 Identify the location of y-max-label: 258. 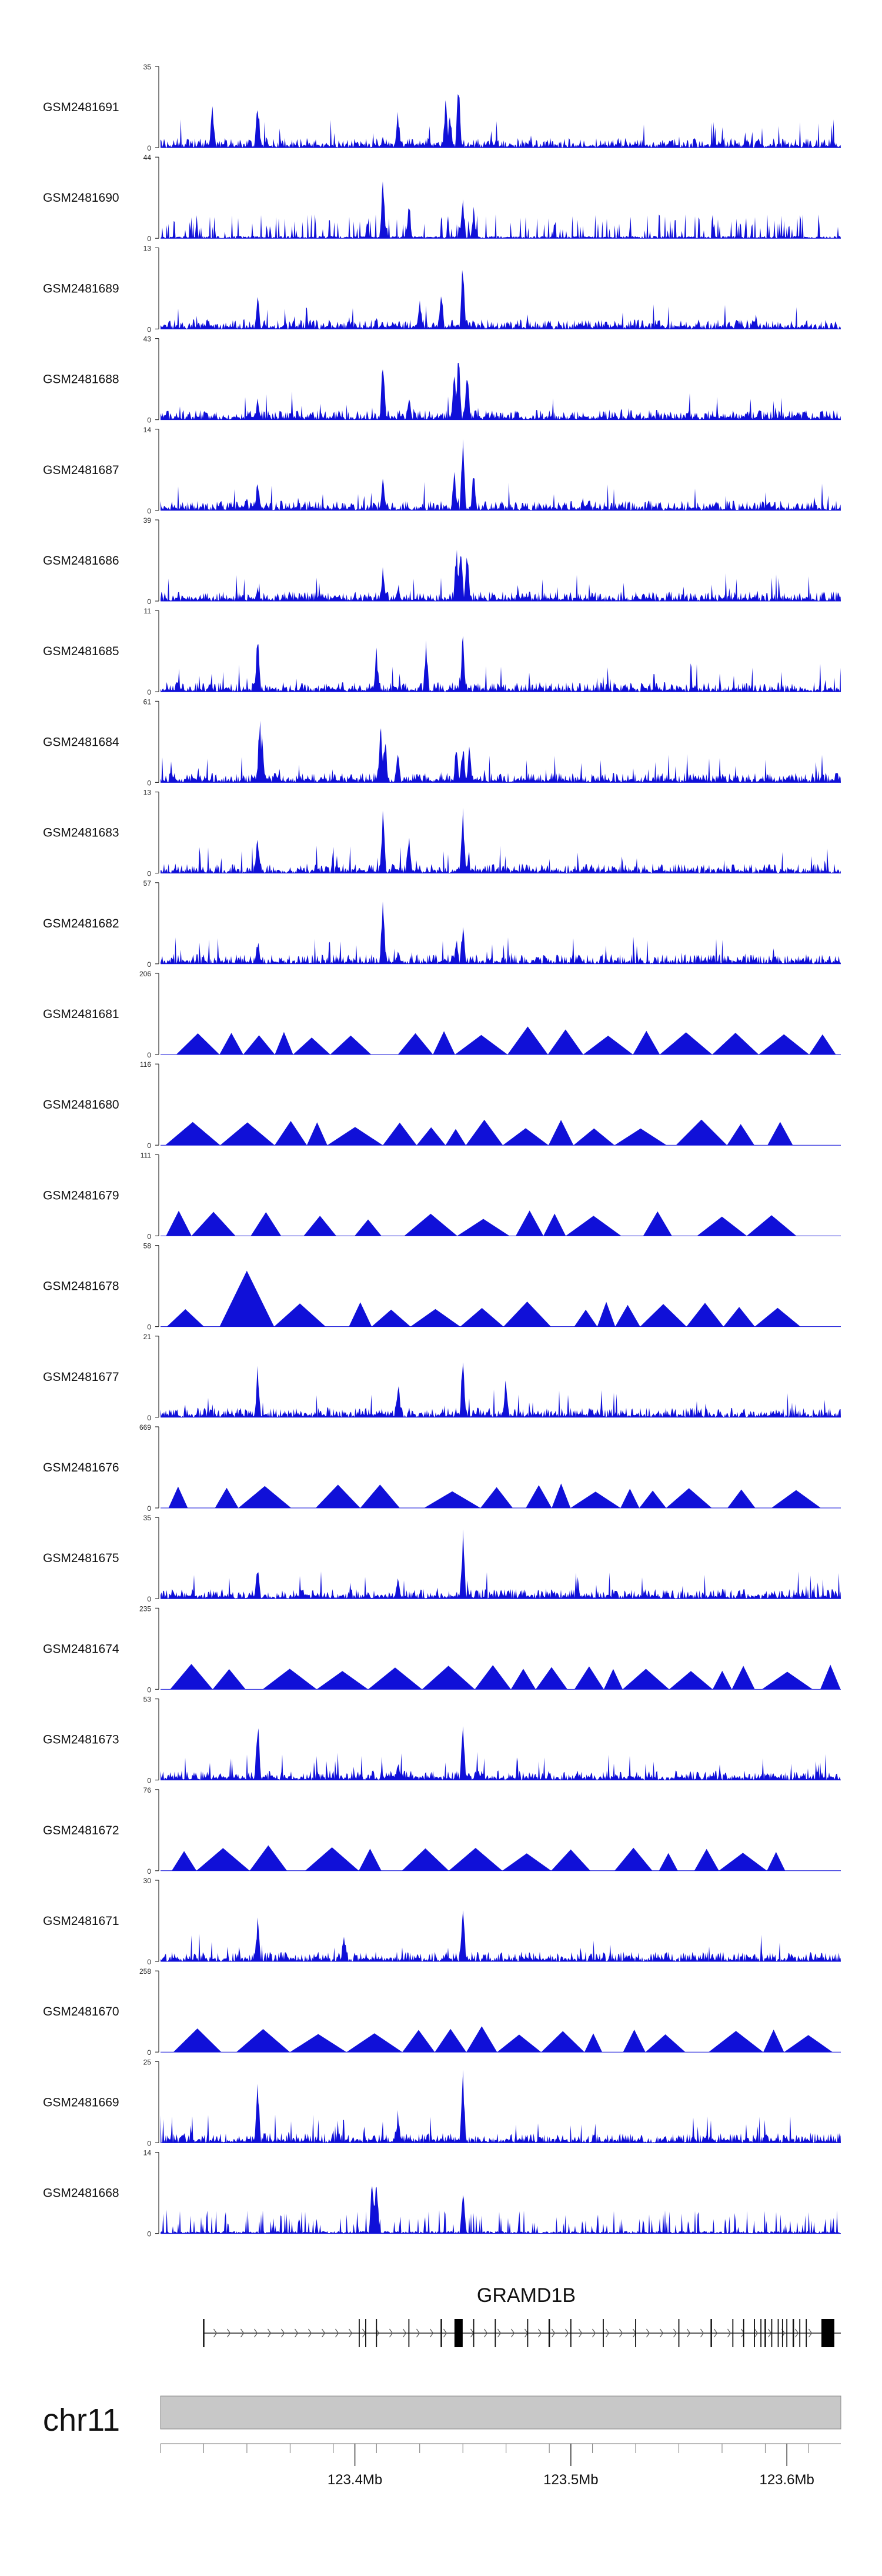
(145, 1971).